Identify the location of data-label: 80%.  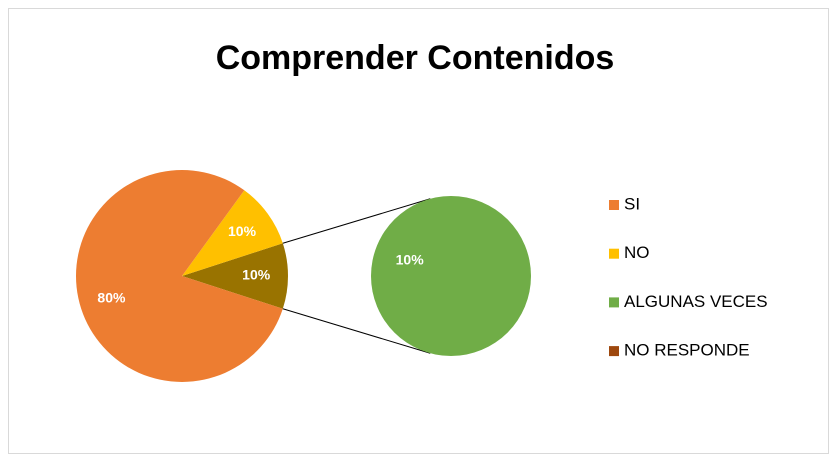
(111, 298).